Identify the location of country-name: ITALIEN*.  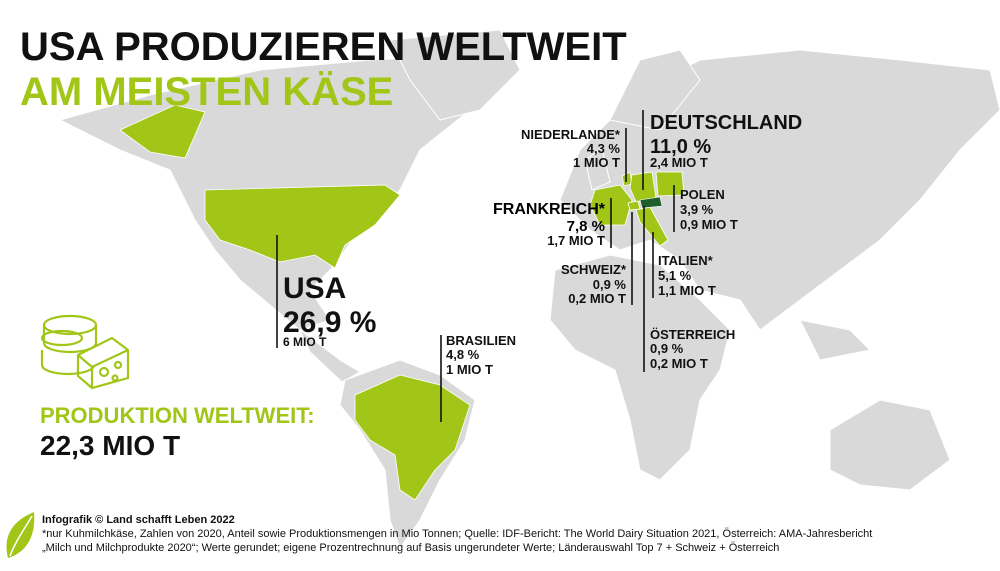
(686, 260).